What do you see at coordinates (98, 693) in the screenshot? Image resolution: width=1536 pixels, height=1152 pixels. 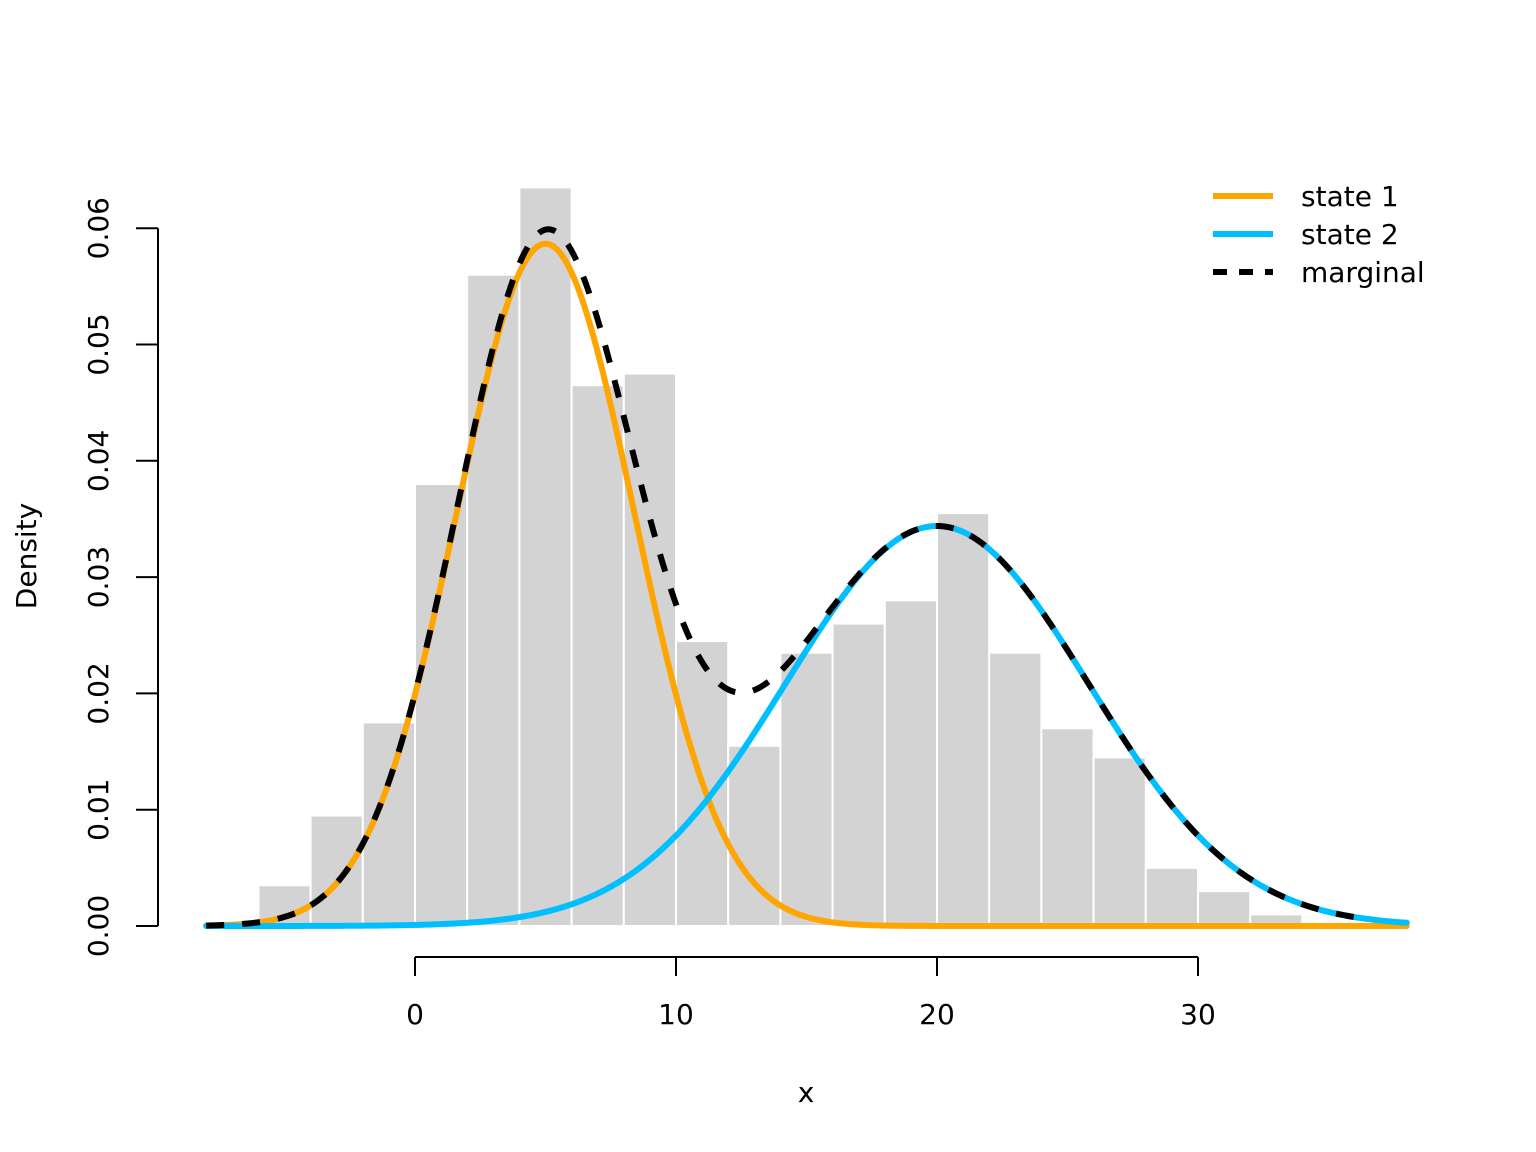 I see `y-tick-label: 0.02` at bounding box center [98, 693].